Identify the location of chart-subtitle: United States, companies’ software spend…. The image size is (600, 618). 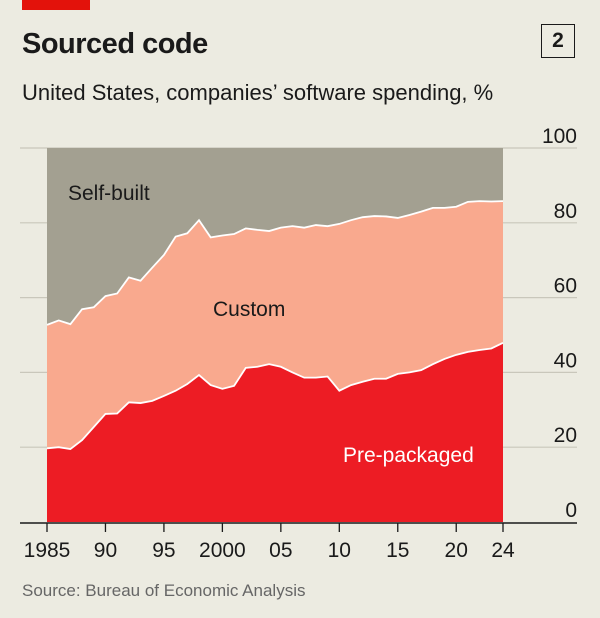
(258, 92).